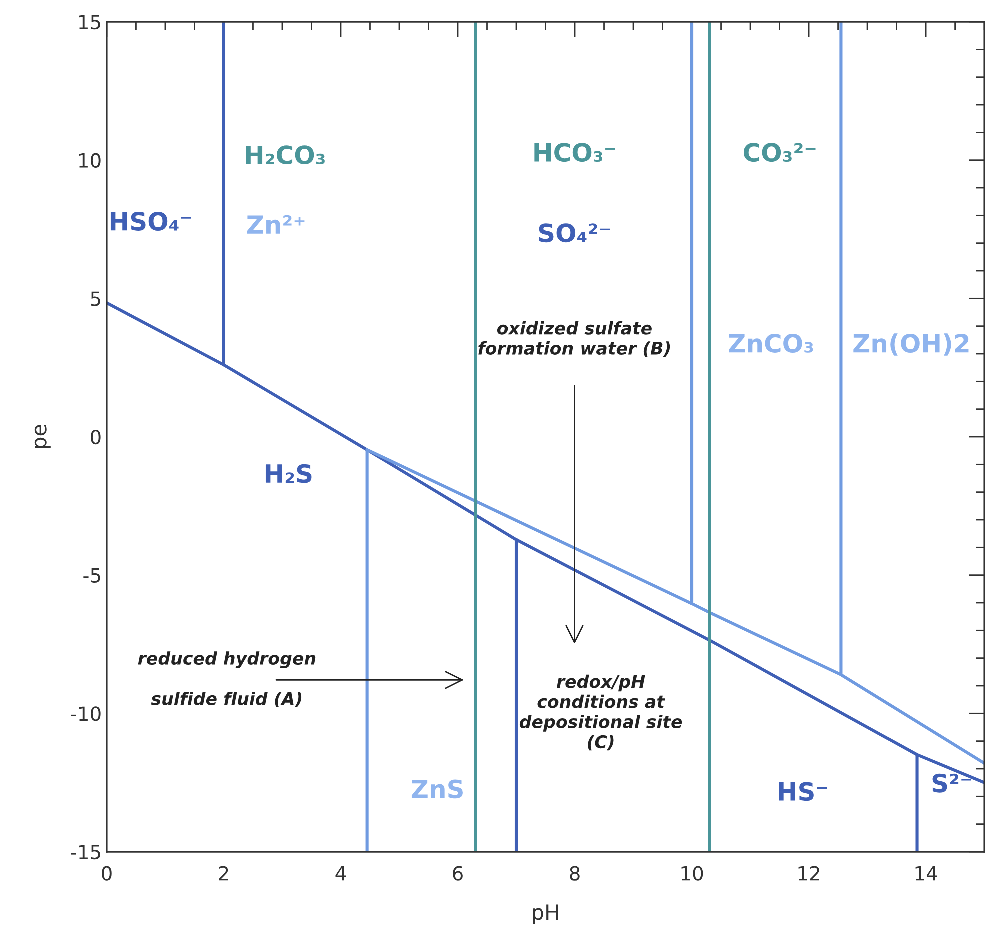 The width and height of the screenshot is (995, 941). Describe the element at coordinates (601, 712) in the screenshot. I see `annotation: redox/pH conditions at depositional site (C)` at that location.